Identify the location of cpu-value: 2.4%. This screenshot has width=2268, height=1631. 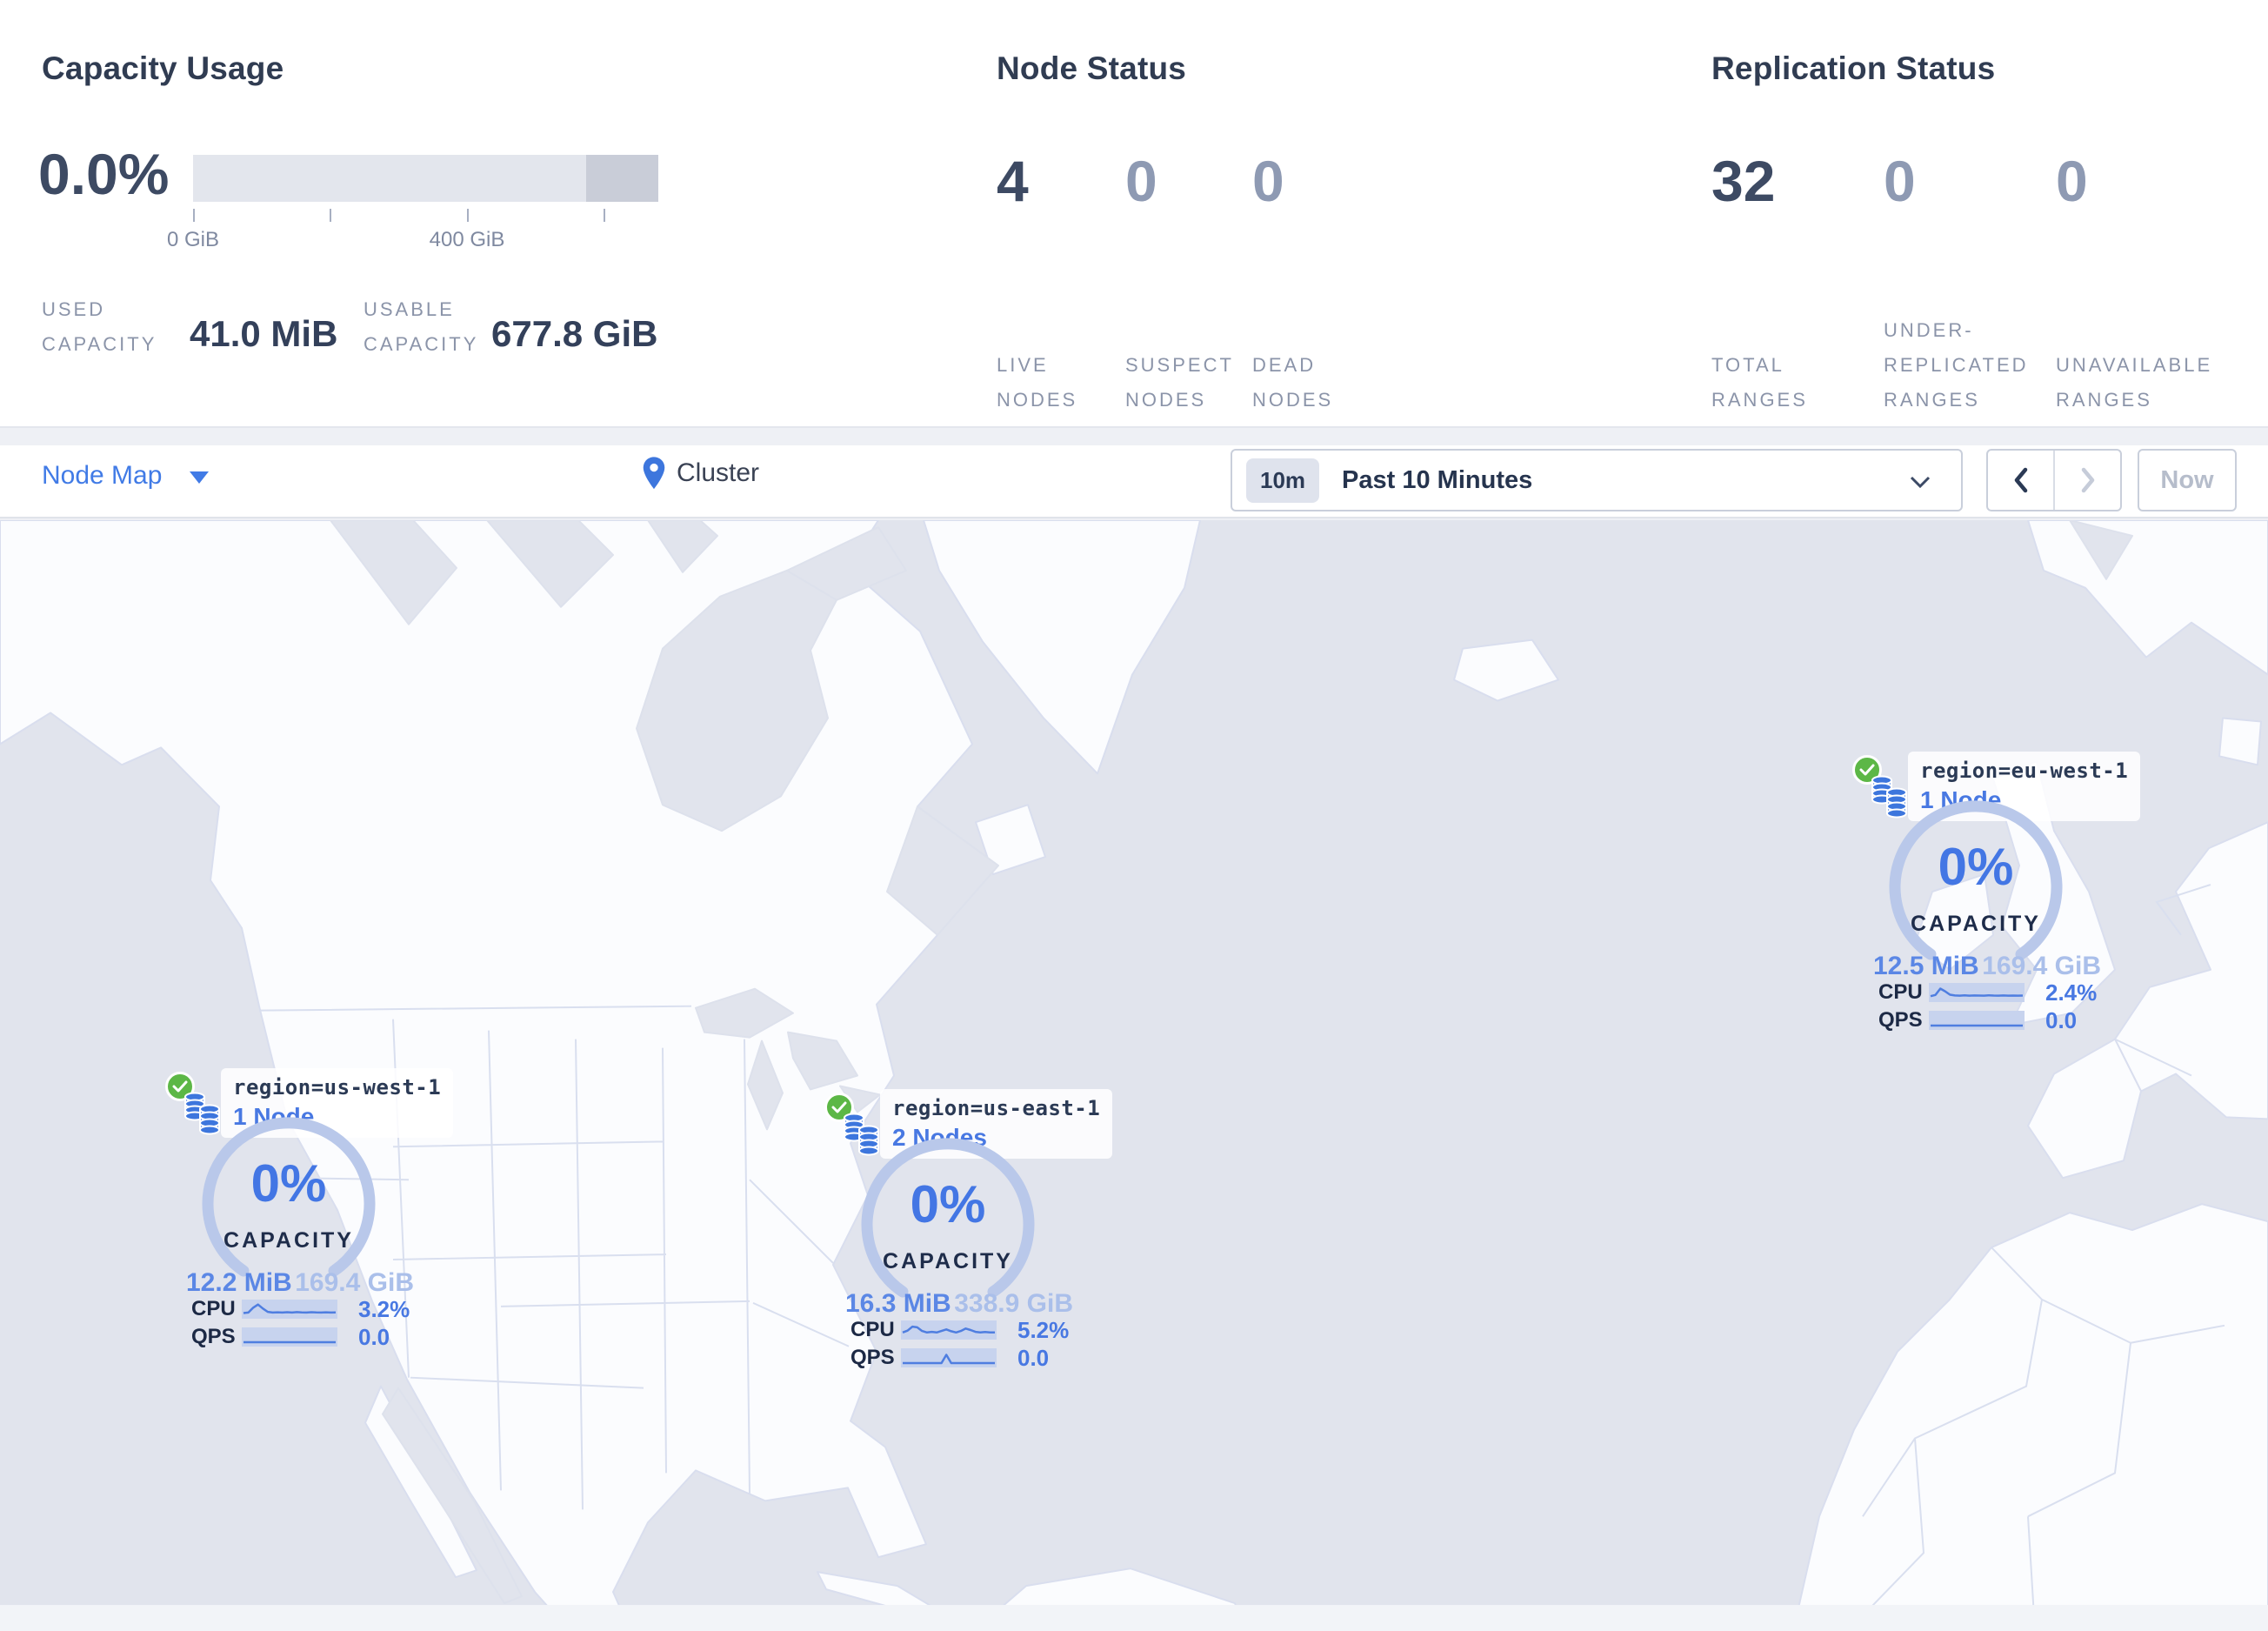
(2071, 992).